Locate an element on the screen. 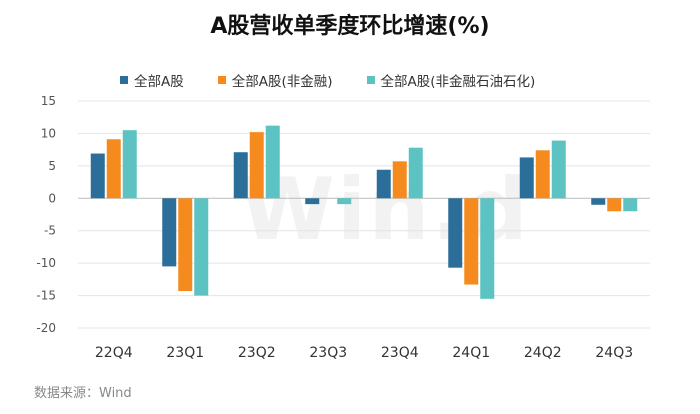 This screenshot has height=414, width=700. legend-item-all-a: 全部A股 is located at coordinates (152, 80).